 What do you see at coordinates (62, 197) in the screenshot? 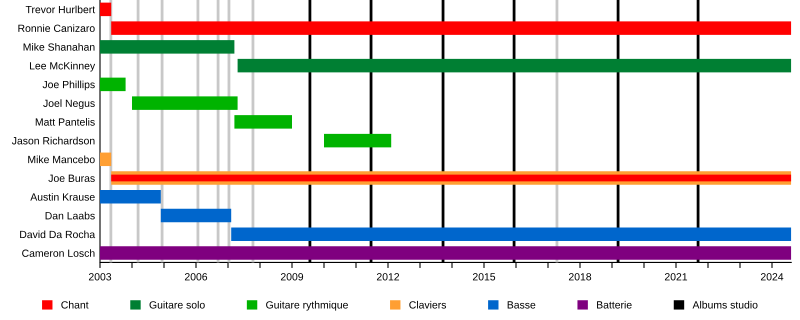
I see `y-tick-label: Austin Krause` at bounding box center [62, 197].